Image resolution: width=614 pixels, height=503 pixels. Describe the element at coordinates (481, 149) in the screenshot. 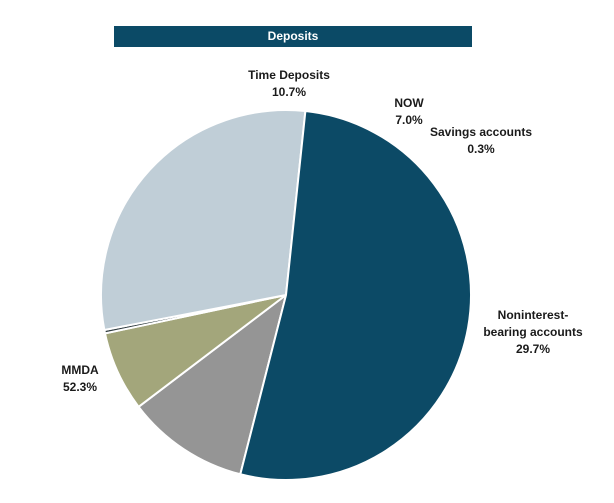

I see `slice-label-line: 0.3%` at that location.